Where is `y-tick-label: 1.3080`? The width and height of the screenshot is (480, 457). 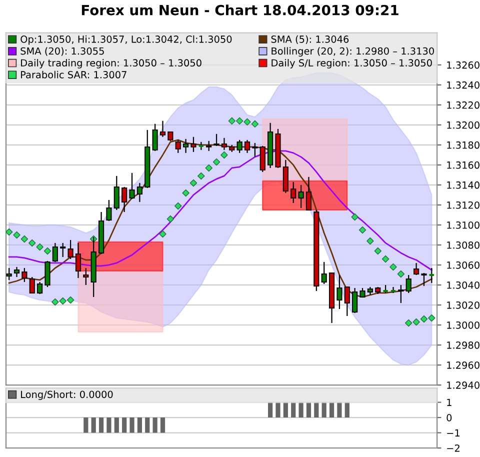 y-tick-label: 1.3080 is located at coordinates (463, 245).